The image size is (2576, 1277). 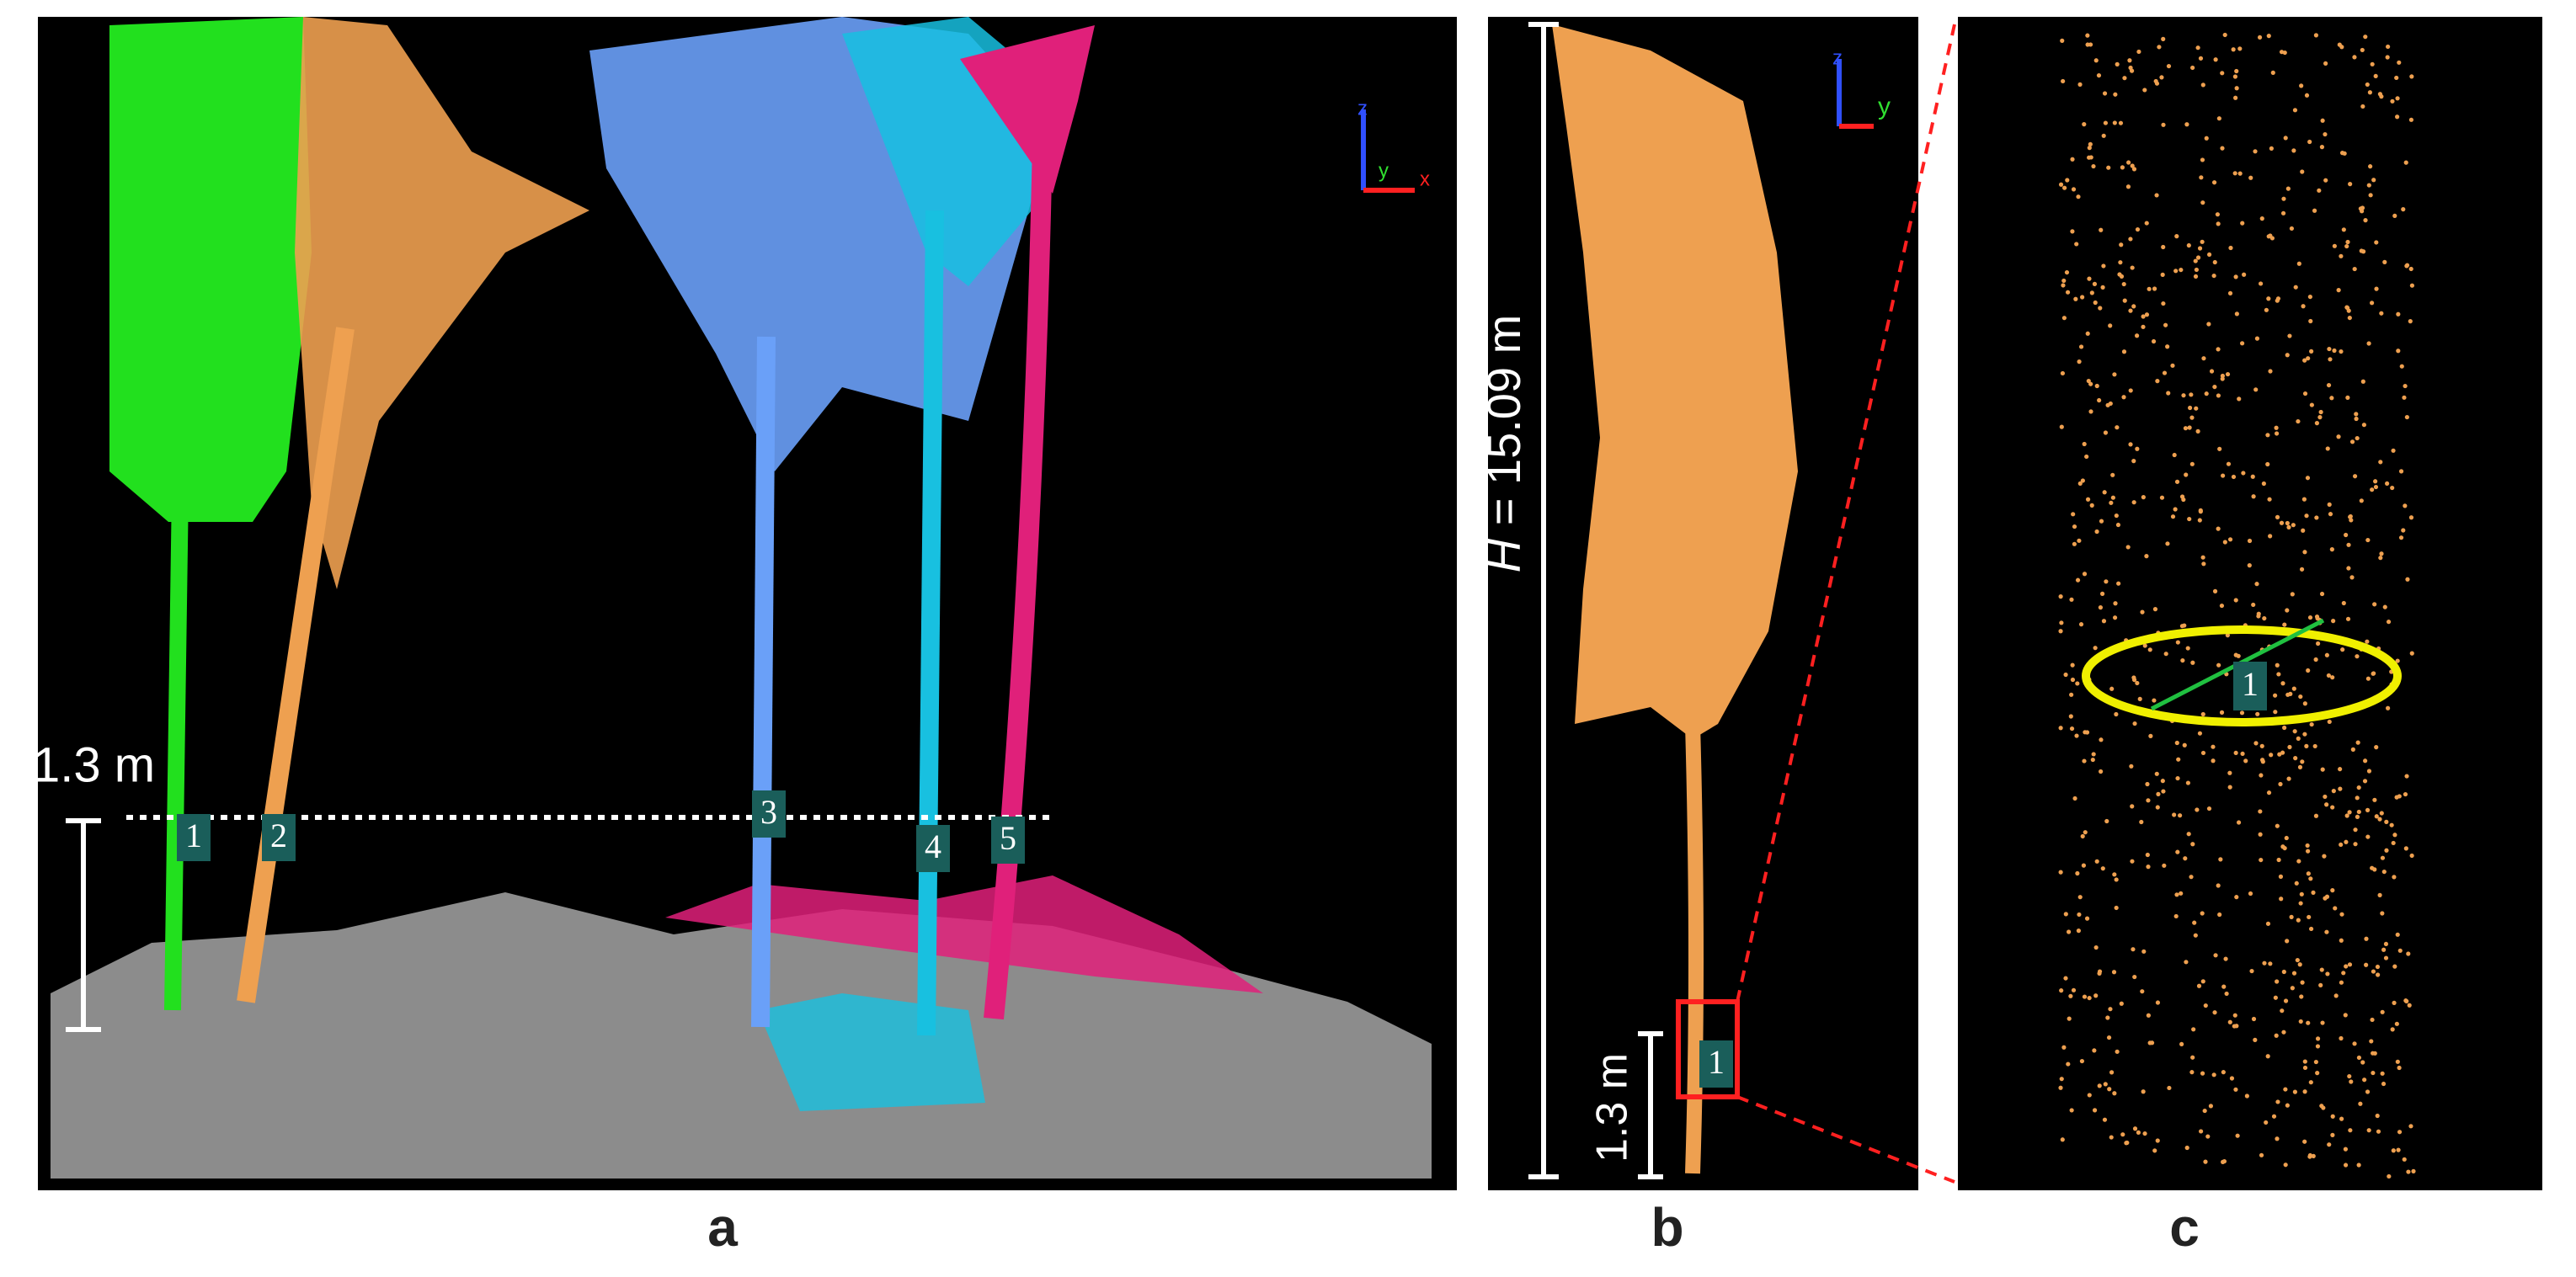 I want to click on stem-label-box, so click(x=769, y=814).